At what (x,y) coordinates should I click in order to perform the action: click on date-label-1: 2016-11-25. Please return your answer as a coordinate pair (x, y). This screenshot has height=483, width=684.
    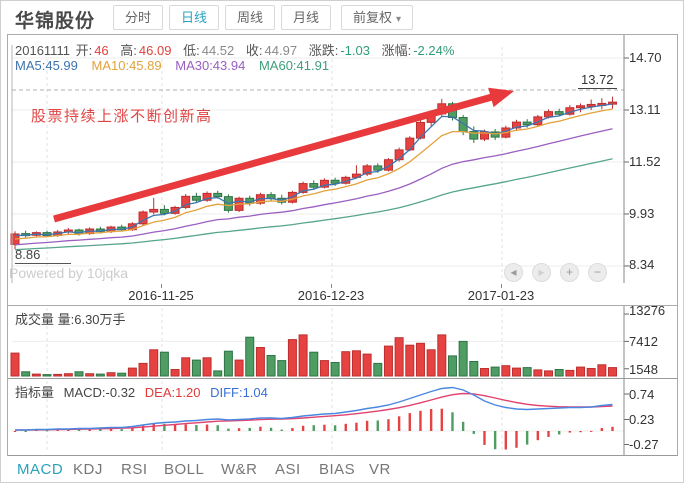
    Looking at the image, I should click on (161, 295).